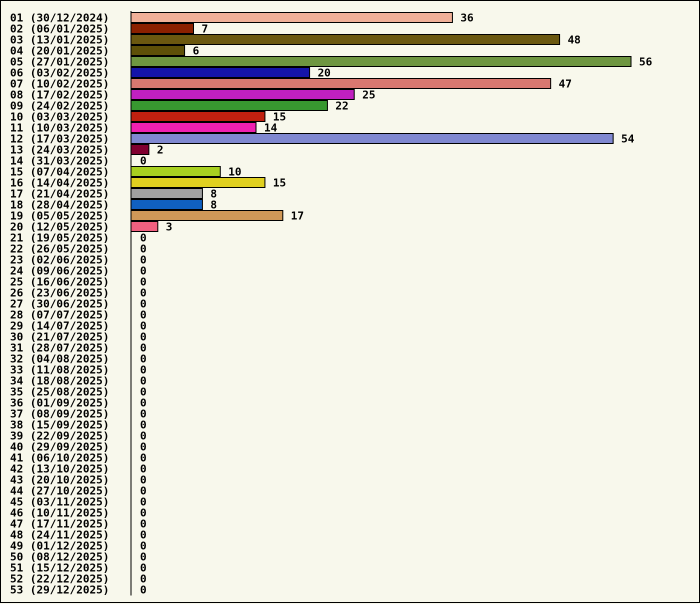 This screenshot has height=604, width=700. What do you see at coordinates (59, 513) in the screenshot?
I see `y-tick-label: 46 (10/11/2025)` at bounding box center [59, 513].